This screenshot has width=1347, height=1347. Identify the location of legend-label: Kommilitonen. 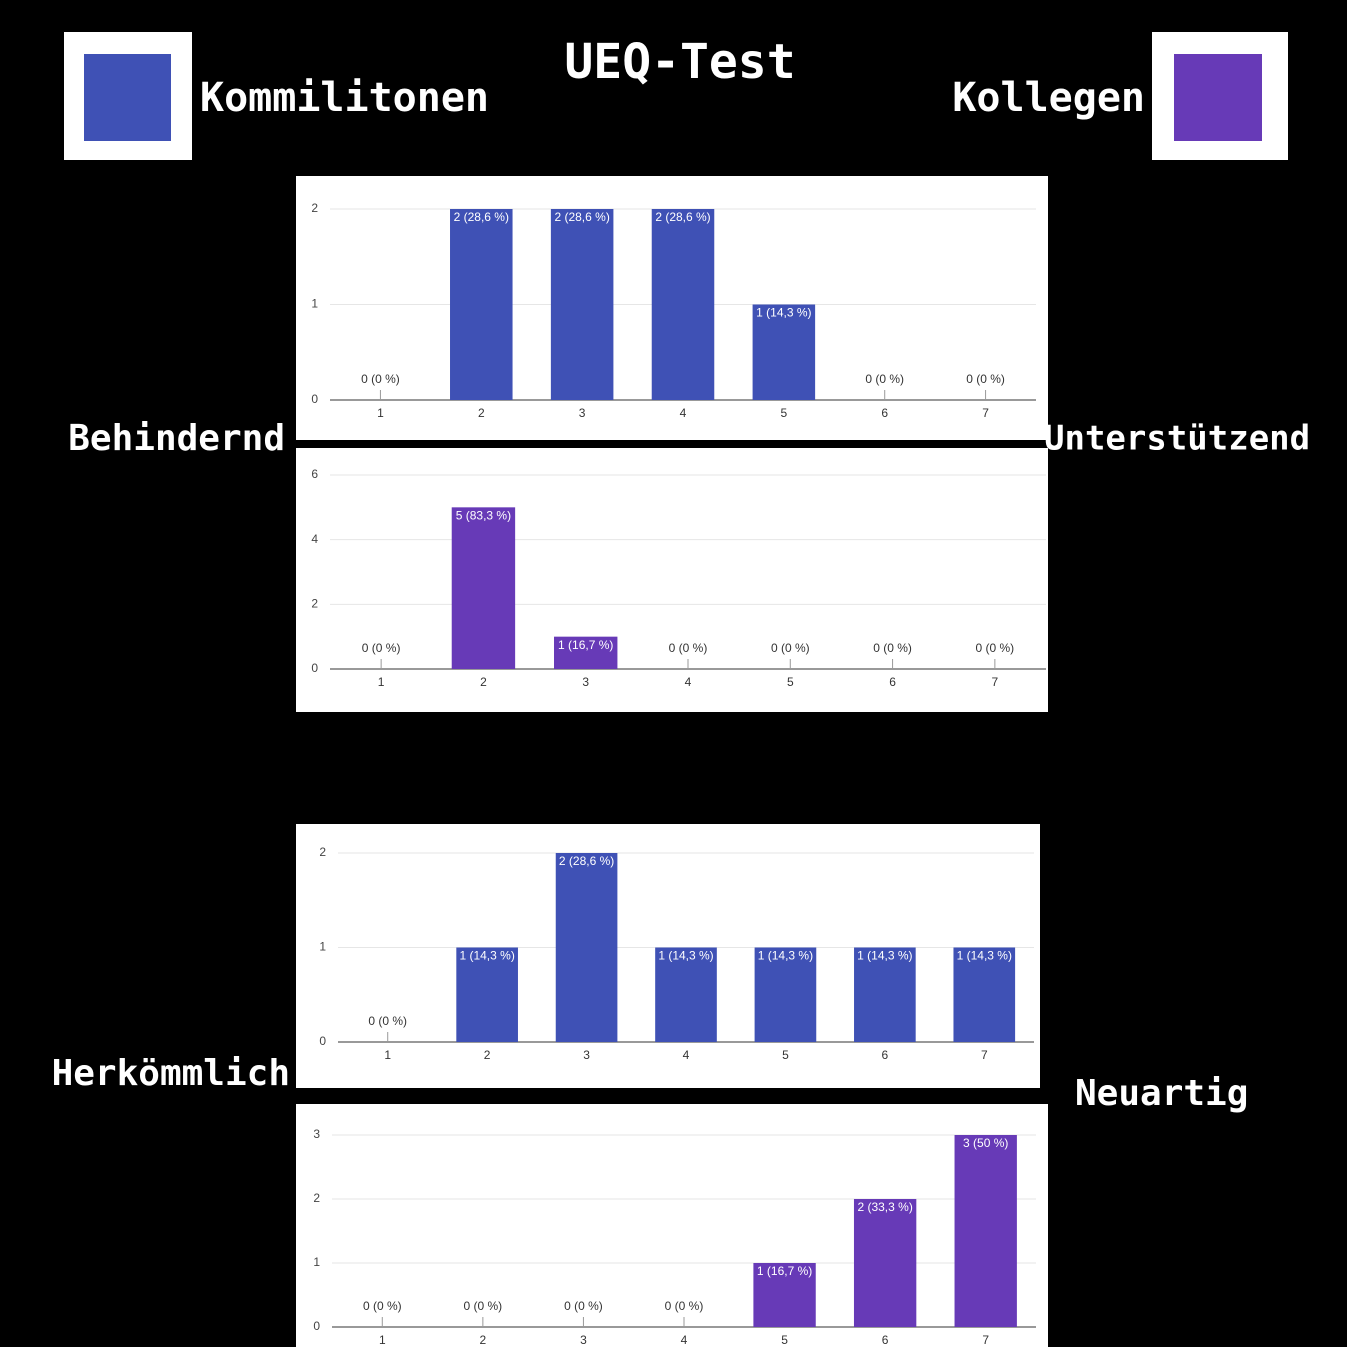
(344, 98).